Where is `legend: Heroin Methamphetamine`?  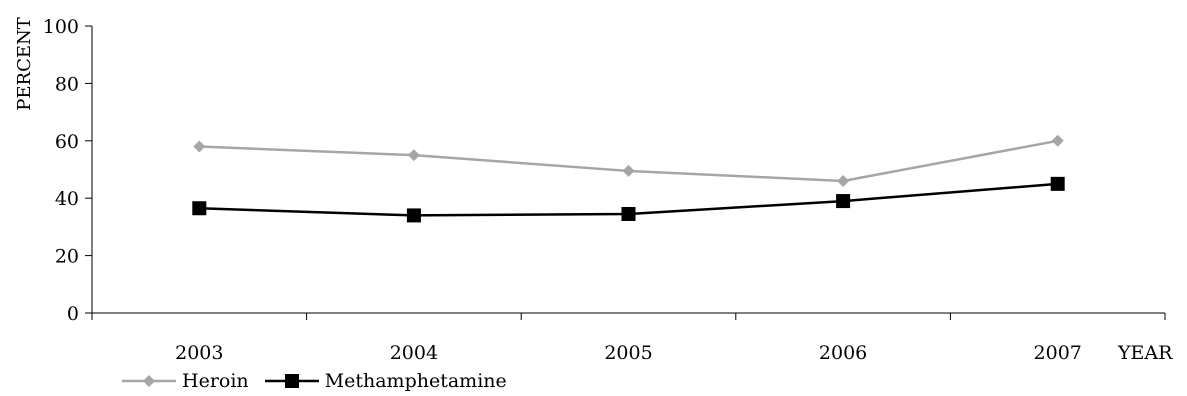 legend: Heroin Methamphetamine is located at coordinates (320, 381).